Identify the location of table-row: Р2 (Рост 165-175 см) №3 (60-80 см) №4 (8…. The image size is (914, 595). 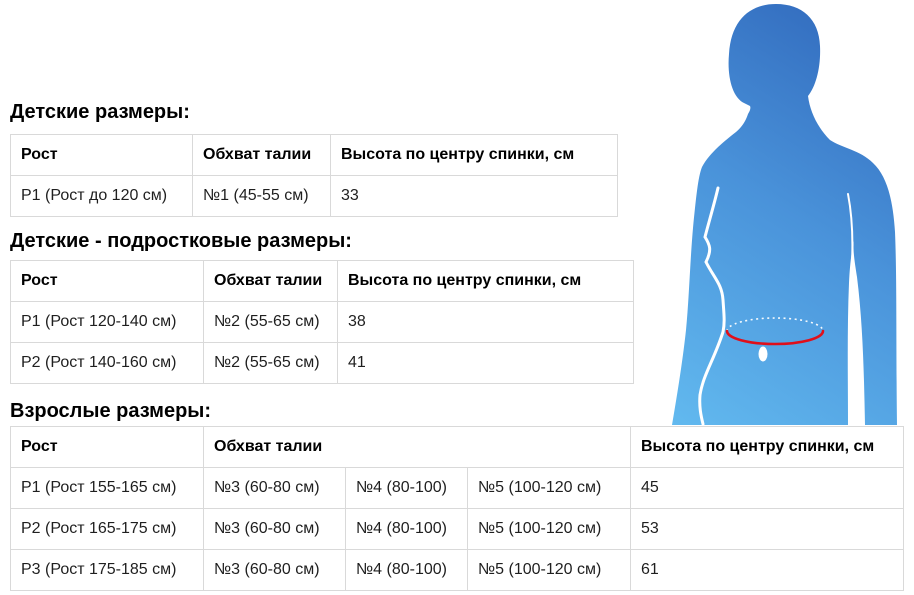
(457, 529).